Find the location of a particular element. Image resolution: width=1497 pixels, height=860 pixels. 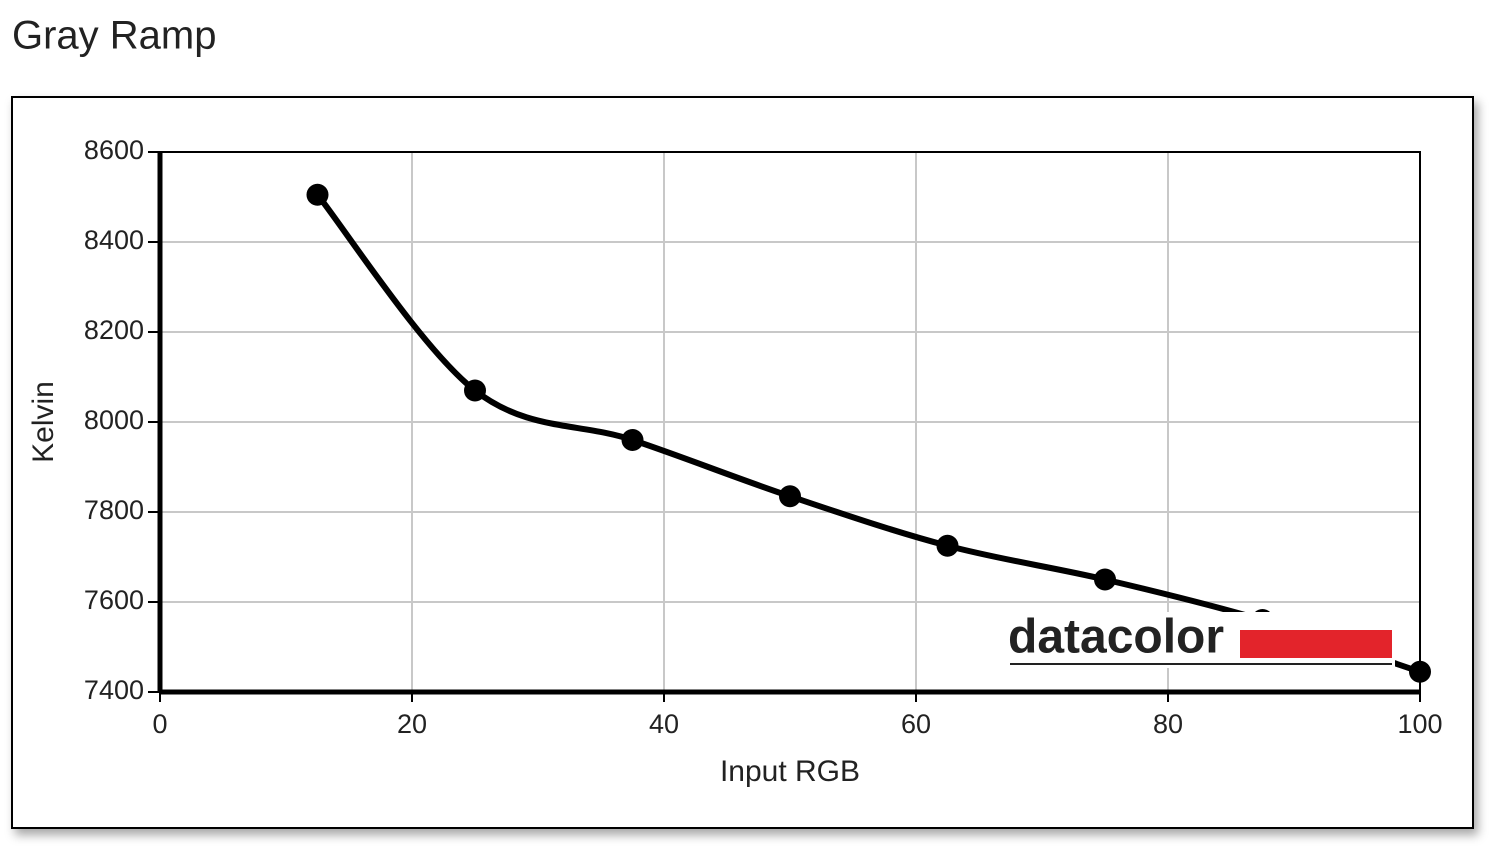

x-tick-label: 20 is located at coordinates (412, 724).